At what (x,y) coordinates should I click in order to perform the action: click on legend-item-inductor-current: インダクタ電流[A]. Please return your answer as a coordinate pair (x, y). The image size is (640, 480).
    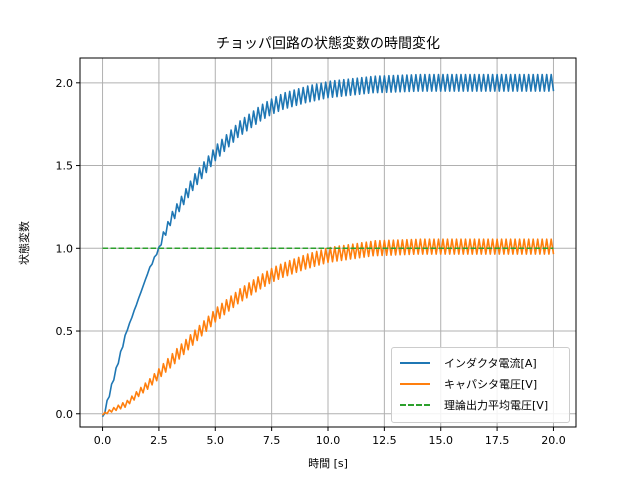
    Looking at the image, I should click on (468, 363).